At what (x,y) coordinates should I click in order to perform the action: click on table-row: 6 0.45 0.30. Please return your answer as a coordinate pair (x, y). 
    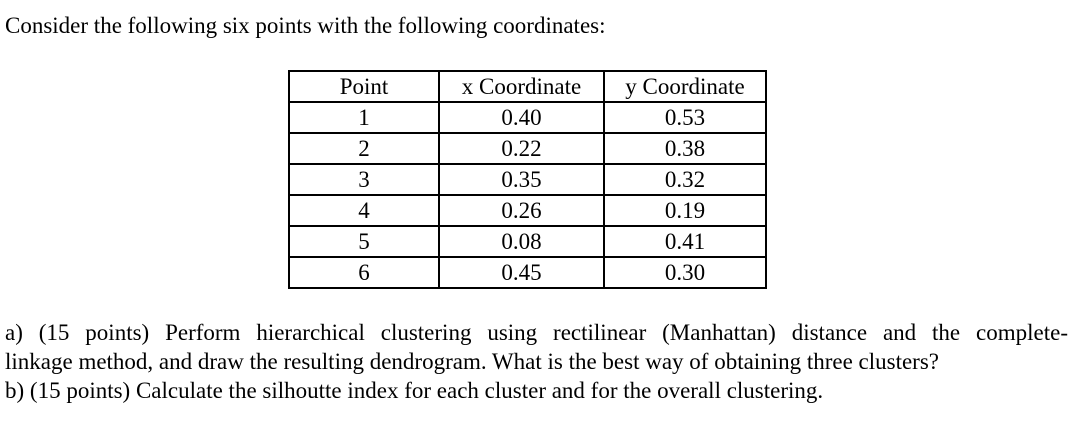
    Looking at the image, I should click on (527, 272).